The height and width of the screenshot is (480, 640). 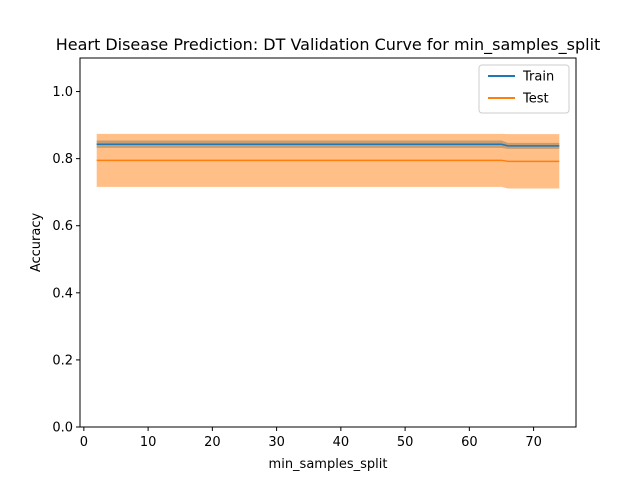 I want to click on train-series-line, so click(x=328, y=145).